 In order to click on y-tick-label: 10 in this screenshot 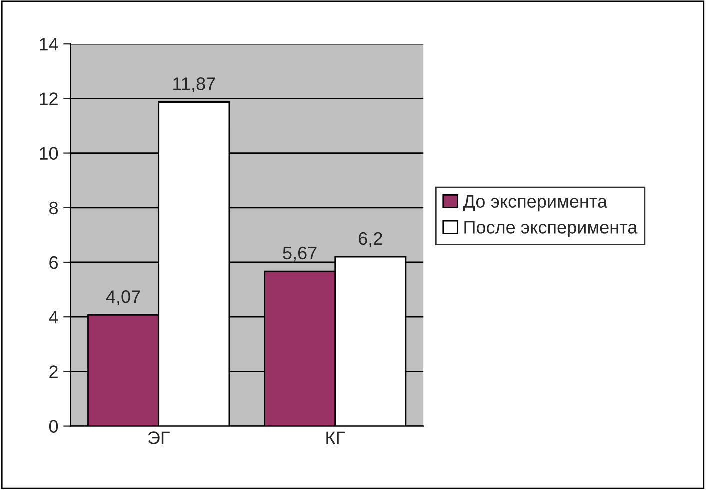, I will do `click(49, 153)`.